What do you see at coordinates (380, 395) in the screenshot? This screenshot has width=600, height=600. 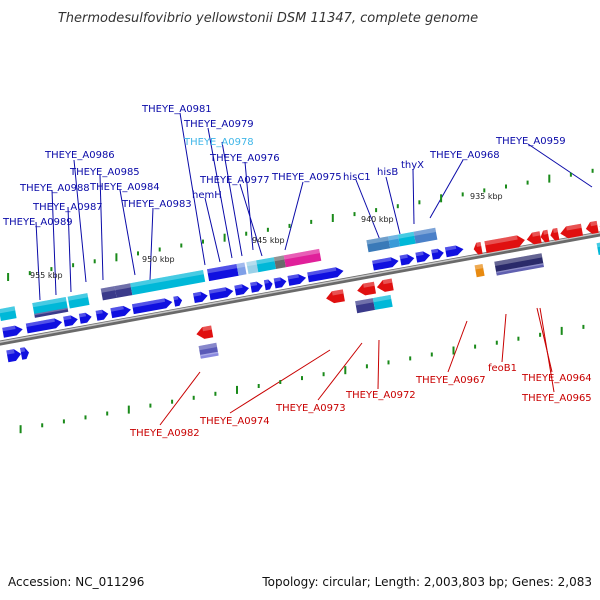 I see `gene-label: THEYE_A0972` at bounding box center [380, 395].